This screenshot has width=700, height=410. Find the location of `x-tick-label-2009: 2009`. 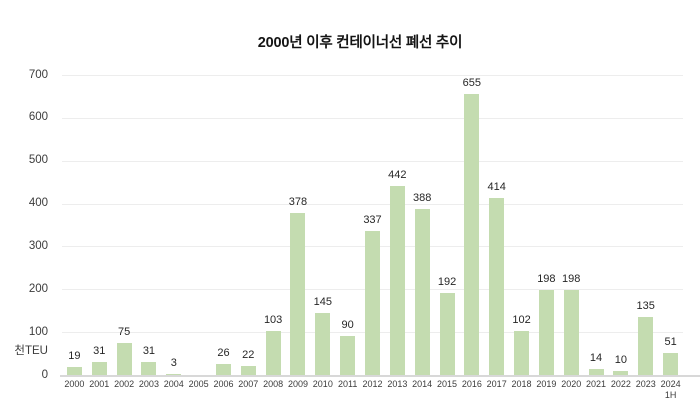

x-tick-label-2009: 2009 is located at coordinates (297, 384).